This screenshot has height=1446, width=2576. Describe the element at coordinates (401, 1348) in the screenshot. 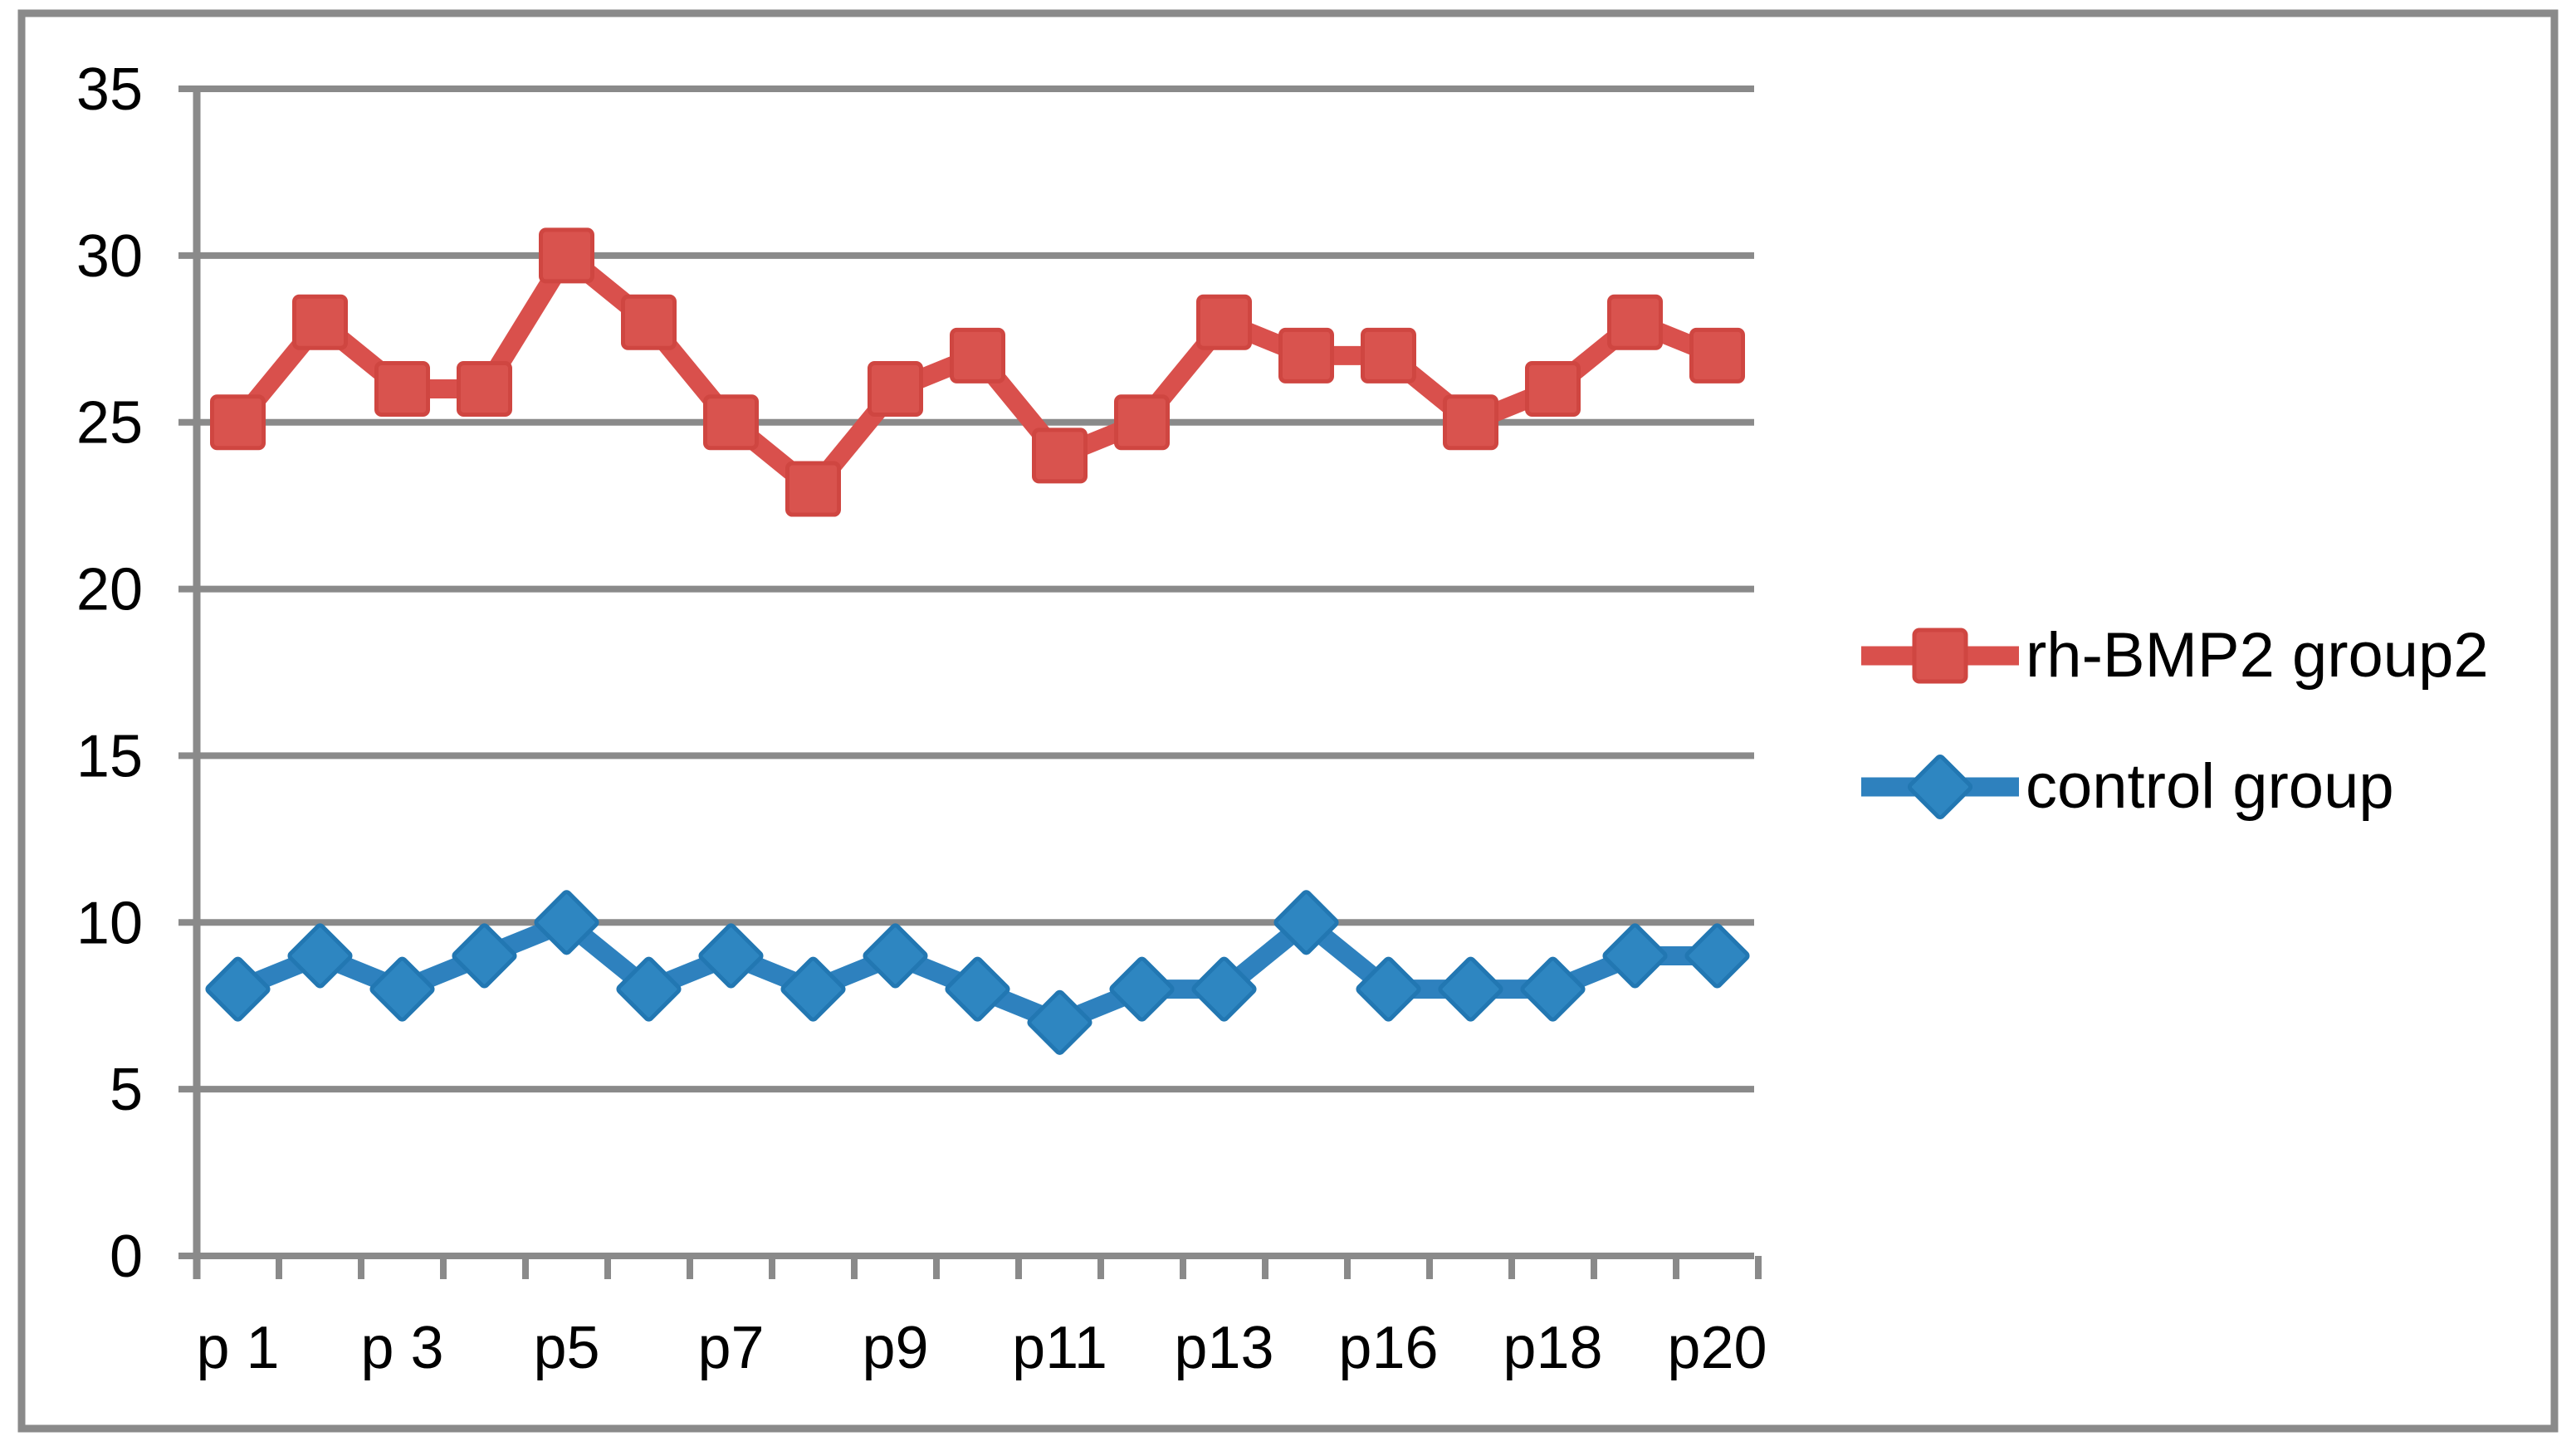

I see `x-axis-label-p3: p 3` at that location.